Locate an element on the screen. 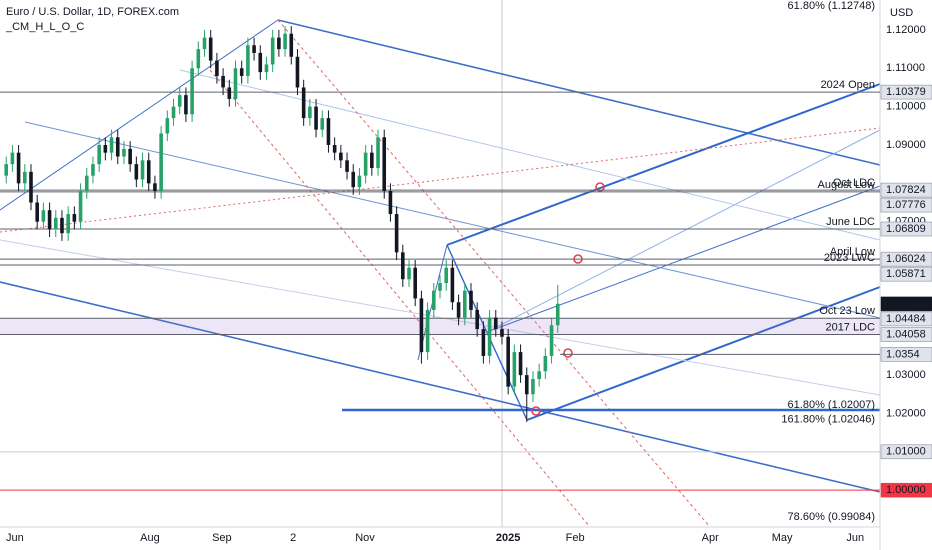  x-tick-label: Nov is located at coordinates (365, 538).